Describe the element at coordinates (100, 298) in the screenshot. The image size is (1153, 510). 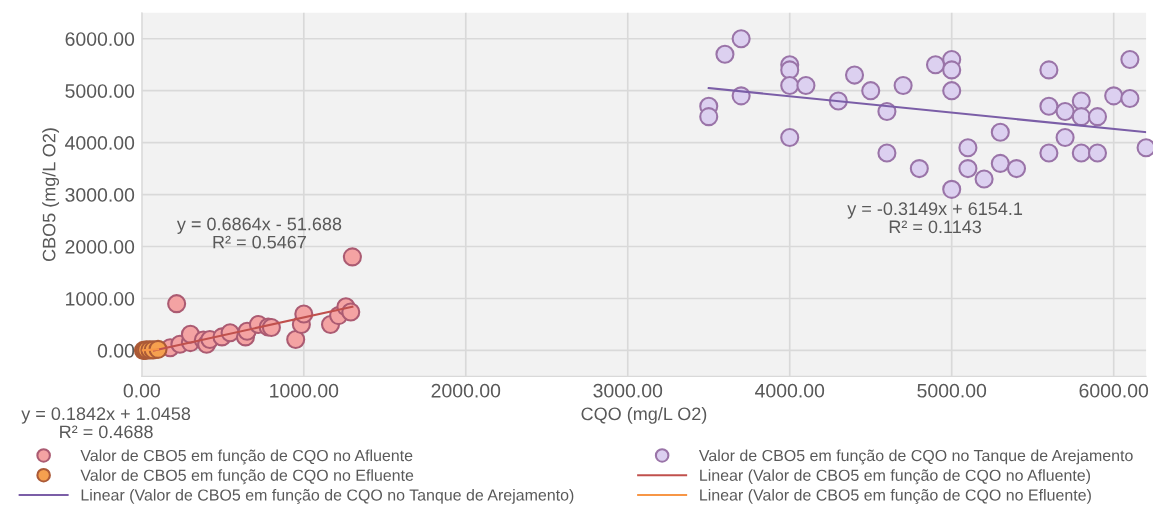
I see `y-tick-label: 1000.00` at that location.